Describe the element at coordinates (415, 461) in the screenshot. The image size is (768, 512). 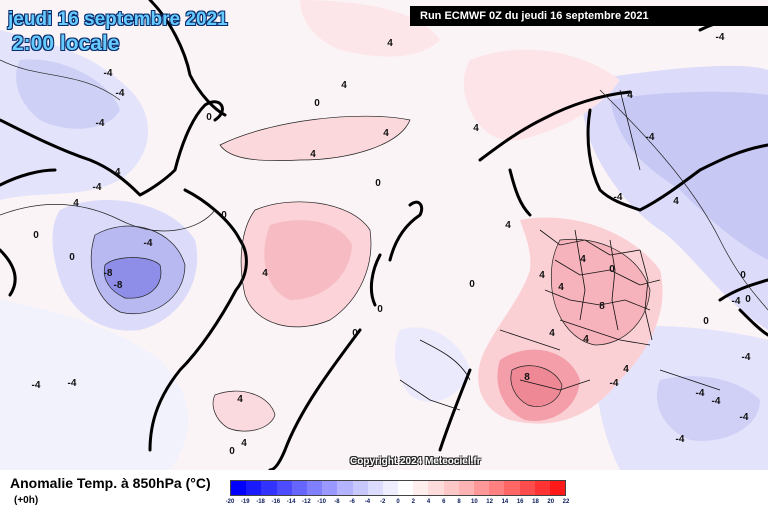
I see `copyright-label: Copyright 2024 Meteociel.fr` at that location.